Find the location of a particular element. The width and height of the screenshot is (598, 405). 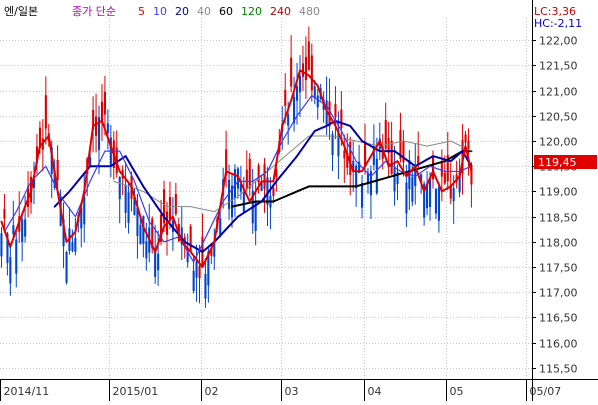

y-tick-label: 117,00 is located at coordinates (558, 293).